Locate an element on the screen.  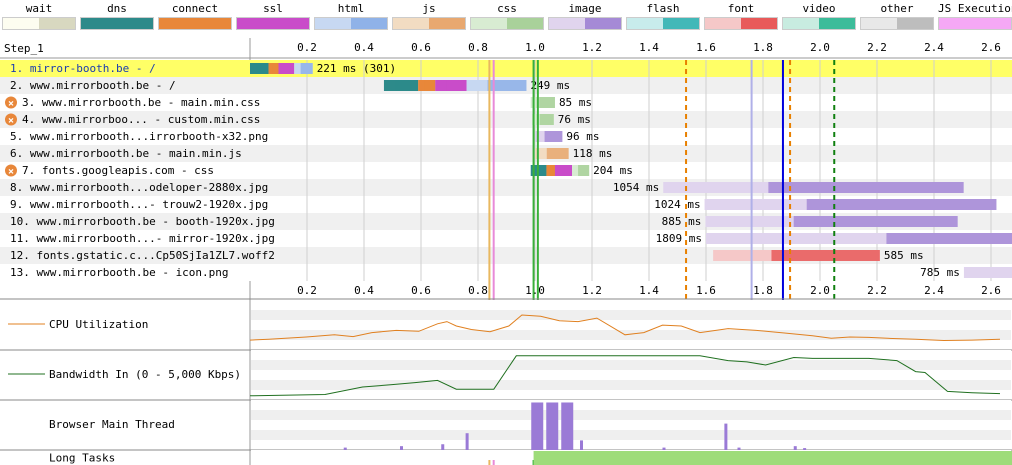
axis-tick-label-top: 2.2 is located at coordinates (877, 47).